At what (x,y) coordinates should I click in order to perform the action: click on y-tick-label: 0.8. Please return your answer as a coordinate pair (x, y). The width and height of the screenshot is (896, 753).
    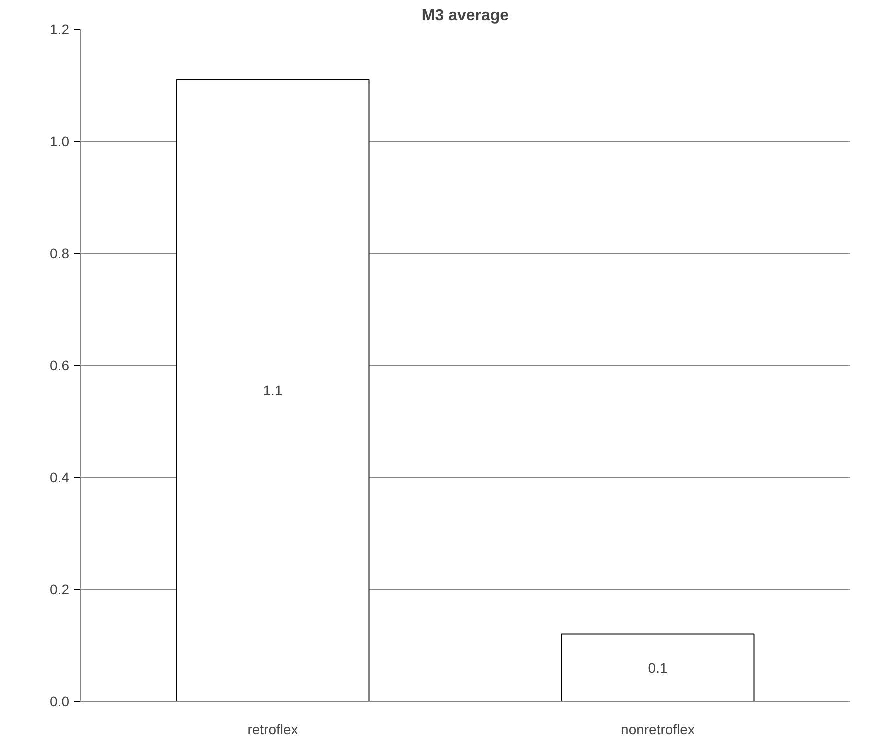
    Looking at the image, I should click on (60, 254).